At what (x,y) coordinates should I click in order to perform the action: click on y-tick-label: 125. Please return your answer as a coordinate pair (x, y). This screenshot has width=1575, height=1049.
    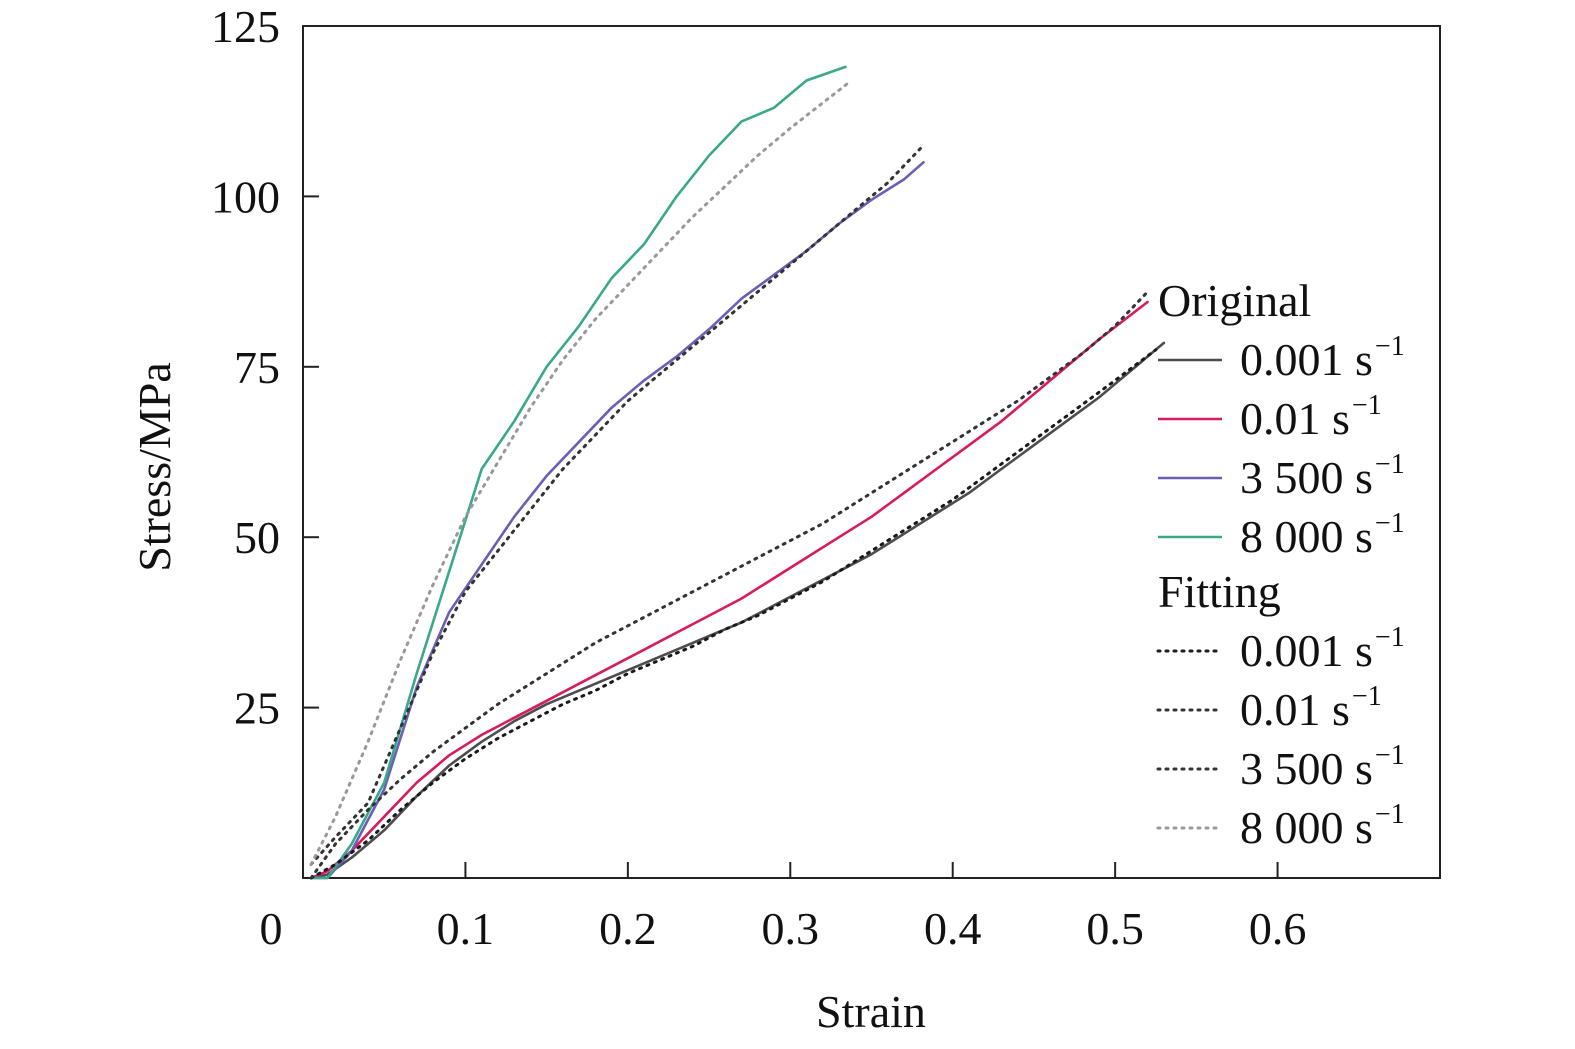
    Looking at the image, I should click on (245, 26).